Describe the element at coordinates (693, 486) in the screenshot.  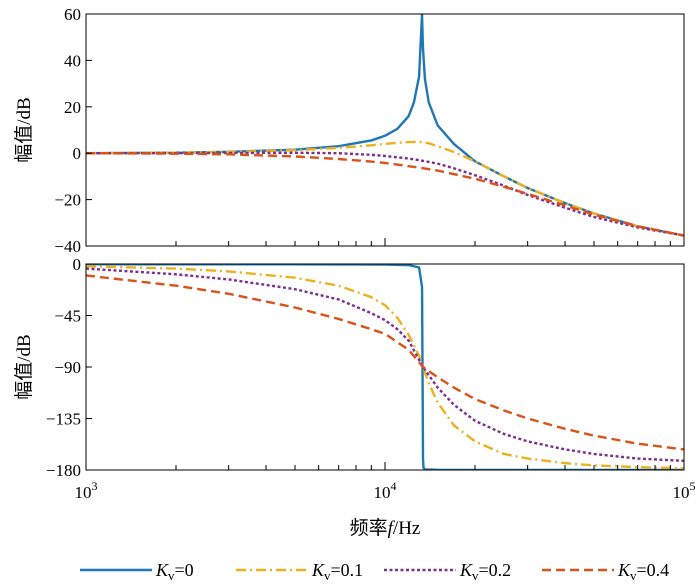
I see `x-tick-label-exponent: 5` at that location.